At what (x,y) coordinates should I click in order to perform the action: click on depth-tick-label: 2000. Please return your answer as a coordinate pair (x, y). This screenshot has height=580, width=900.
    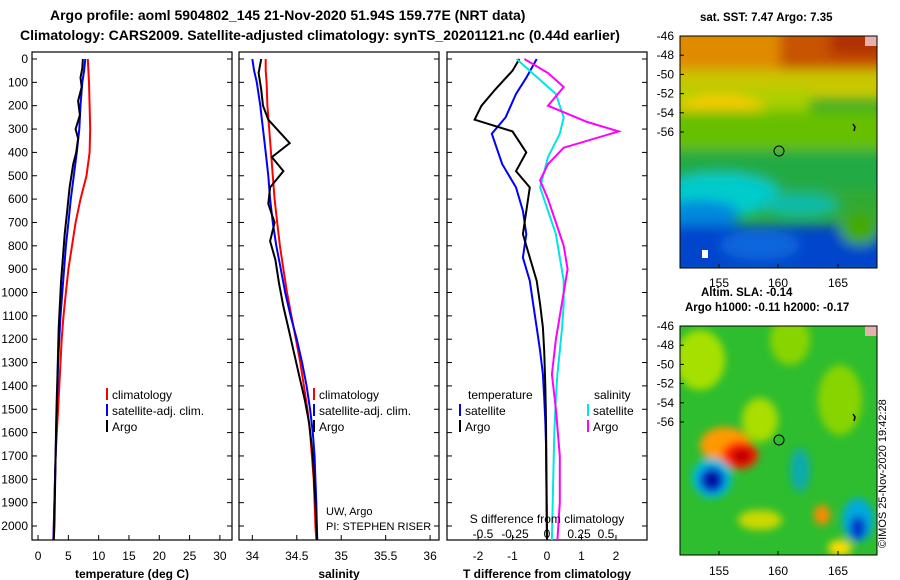
    Looking at the image, I should click on (14, 526).